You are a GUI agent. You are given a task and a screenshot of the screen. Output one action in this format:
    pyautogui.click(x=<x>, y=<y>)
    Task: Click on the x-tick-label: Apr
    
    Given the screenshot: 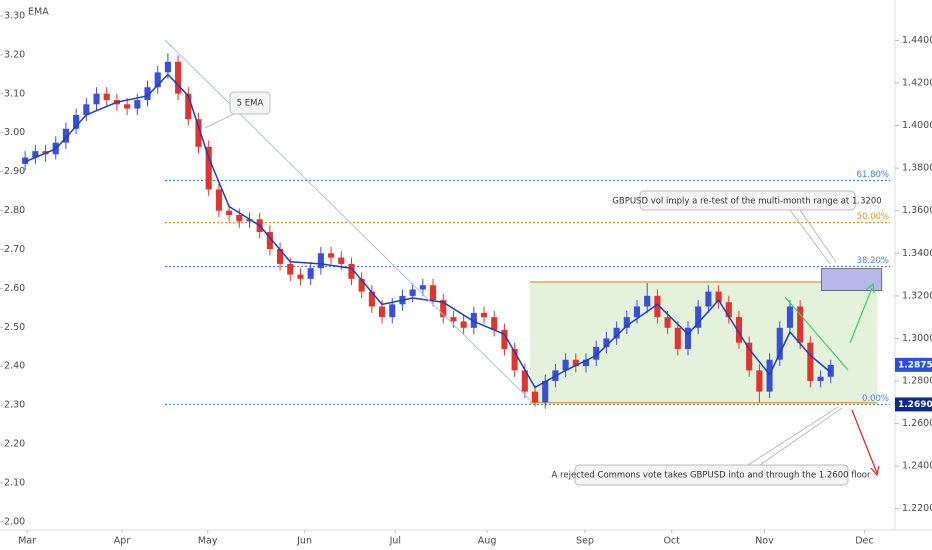 What is the action you would take?
    pyautogui.click(x=122, y=541)
    